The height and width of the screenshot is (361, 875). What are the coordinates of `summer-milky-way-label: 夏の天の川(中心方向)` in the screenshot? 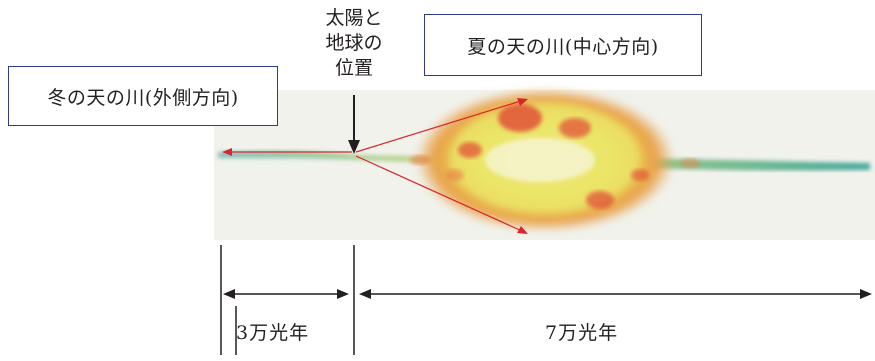 It's located at (563, 45).